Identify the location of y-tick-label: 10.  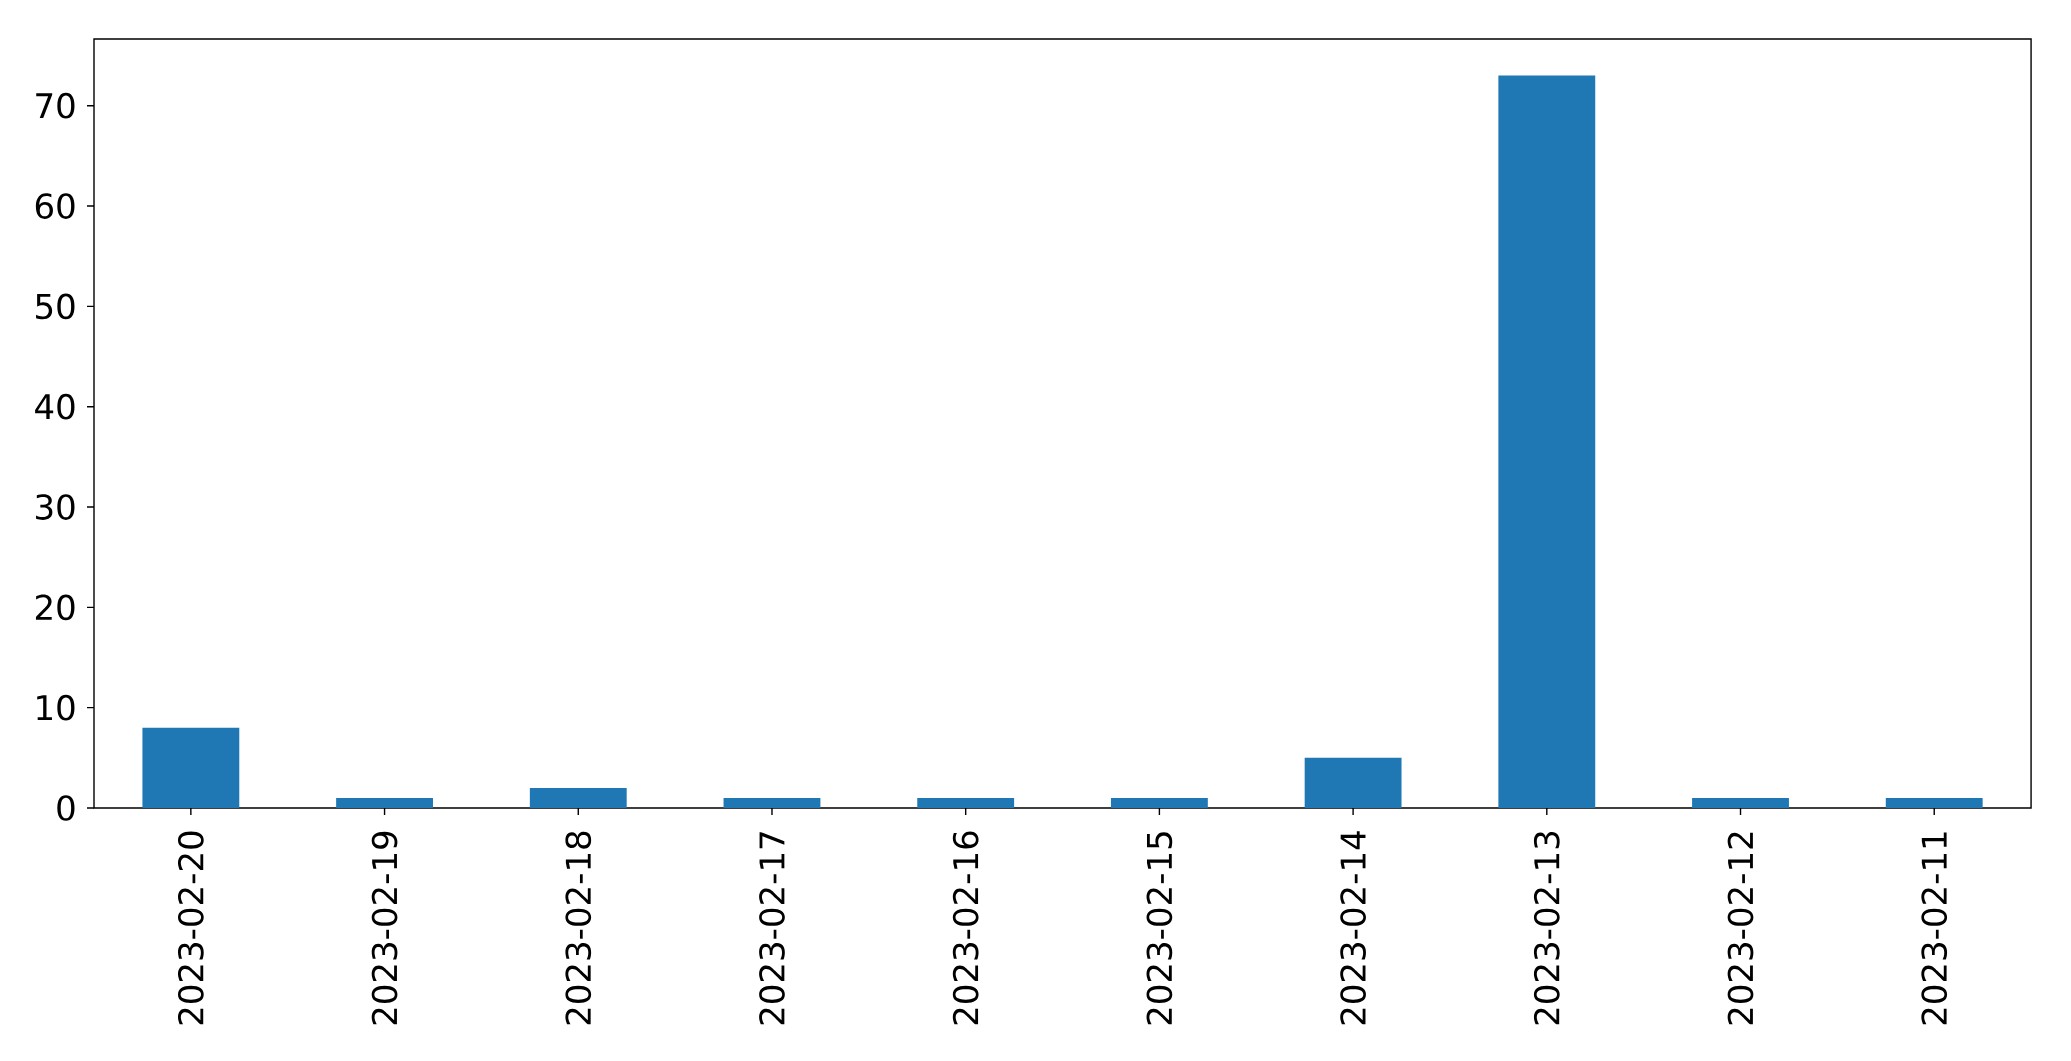
(56, 707).